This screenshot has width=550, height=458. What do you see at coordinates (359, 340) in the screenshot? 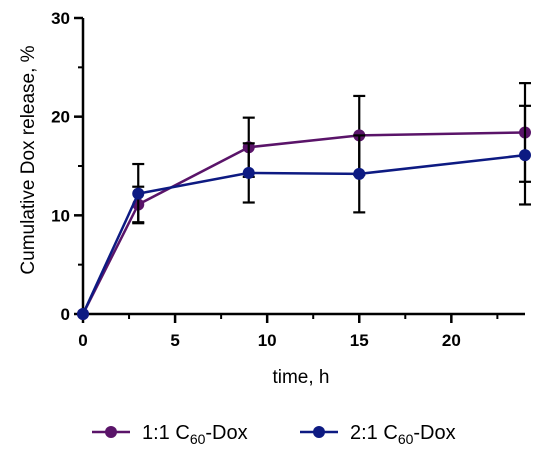
I see `x-tick-label: 15` at bounding box center [359, 340].